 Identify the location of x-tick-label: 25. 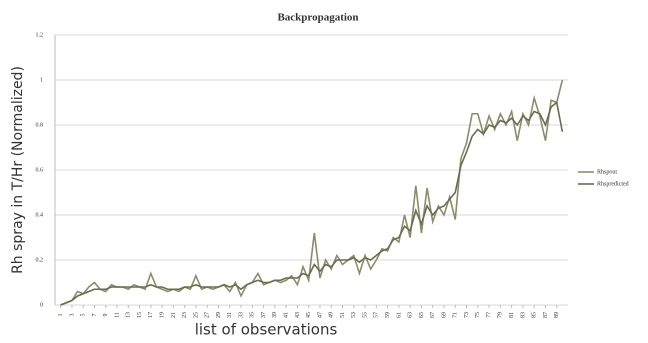
(196, 315).